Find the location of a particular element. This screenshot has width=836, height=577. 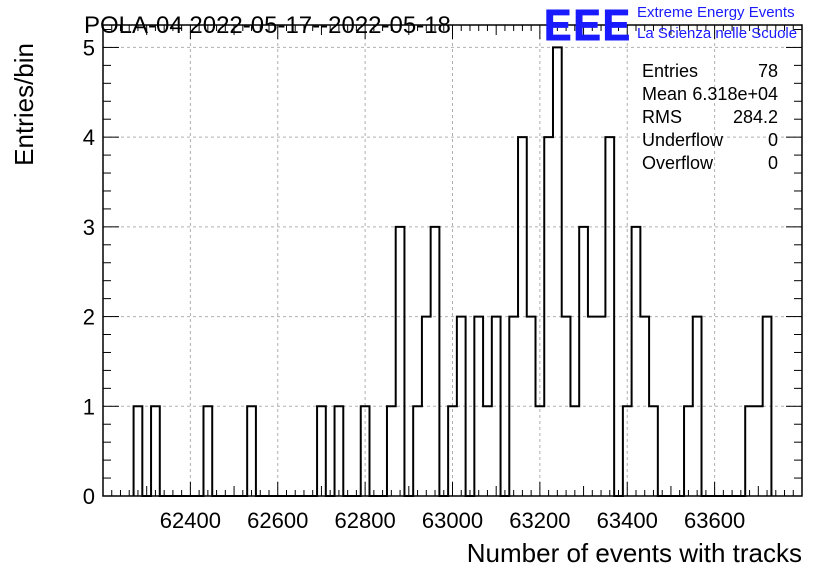

x-tick-label: 62400 is located at coordinates (190, 520).